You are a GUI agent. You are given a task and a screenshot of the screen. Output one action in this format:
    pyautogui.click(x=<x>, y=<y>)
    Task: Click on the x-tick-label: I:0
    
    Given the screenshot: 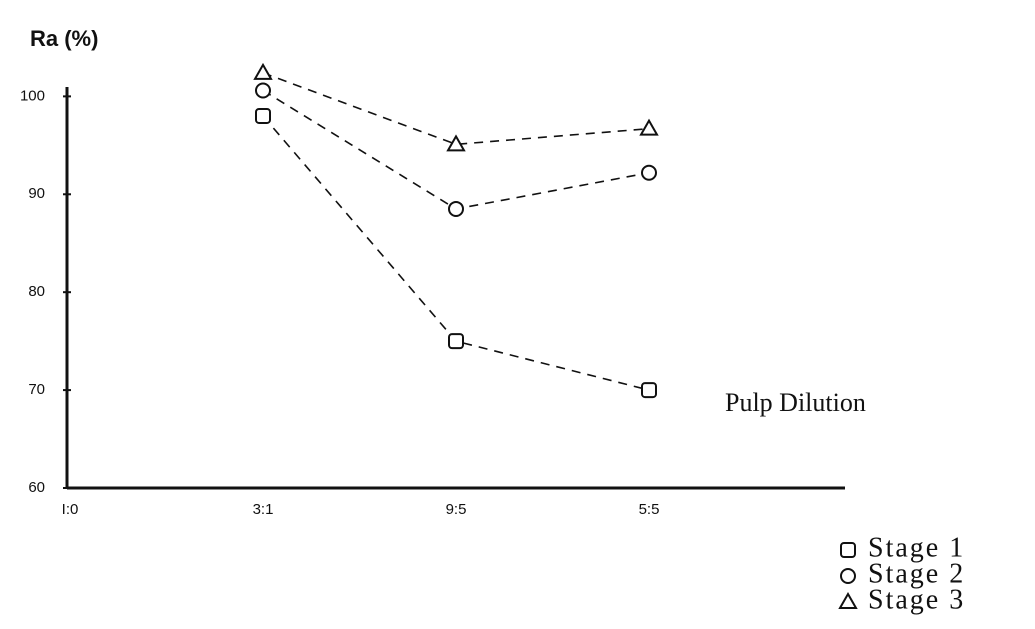 What is the action you would take?
    pyautogui.click(x=70, y=509)
    